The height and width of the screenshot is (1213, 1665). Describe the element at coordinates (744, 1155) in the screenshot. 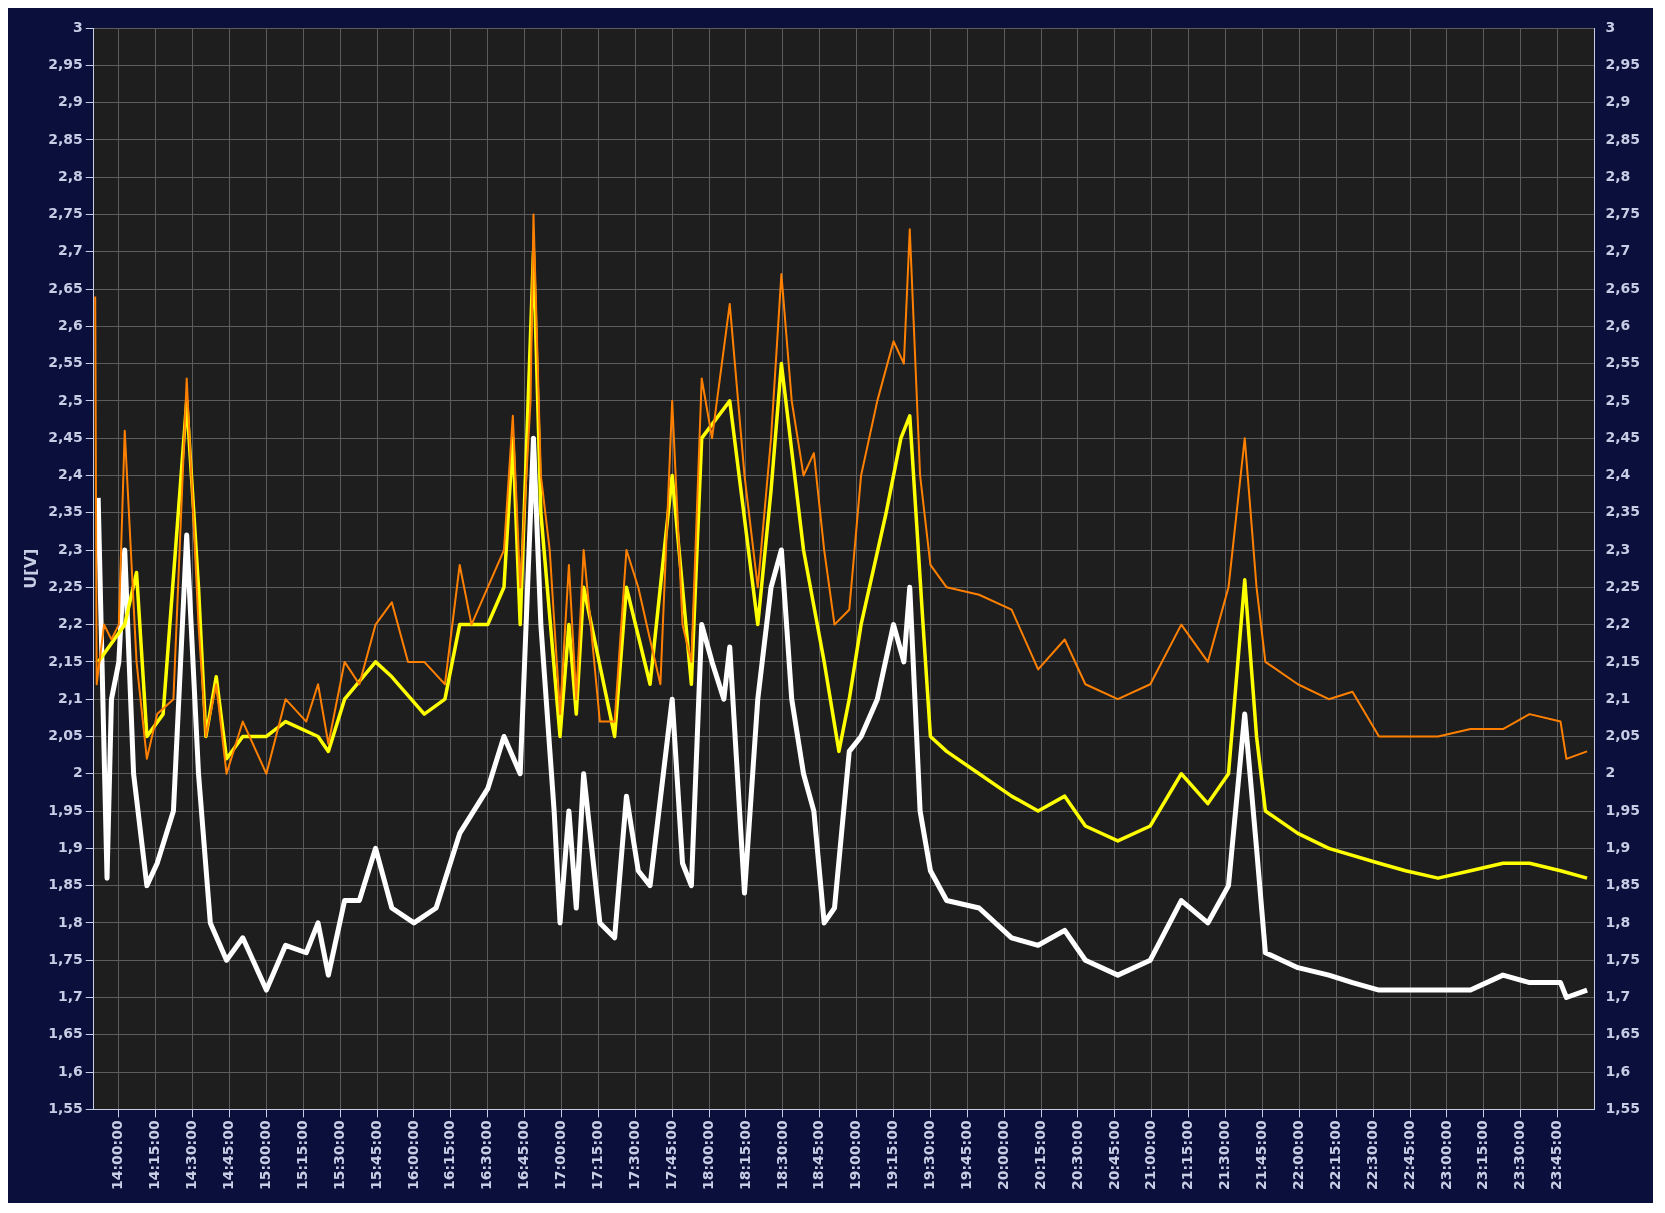

I see `x-tick-label: 18:15:00` at that location.